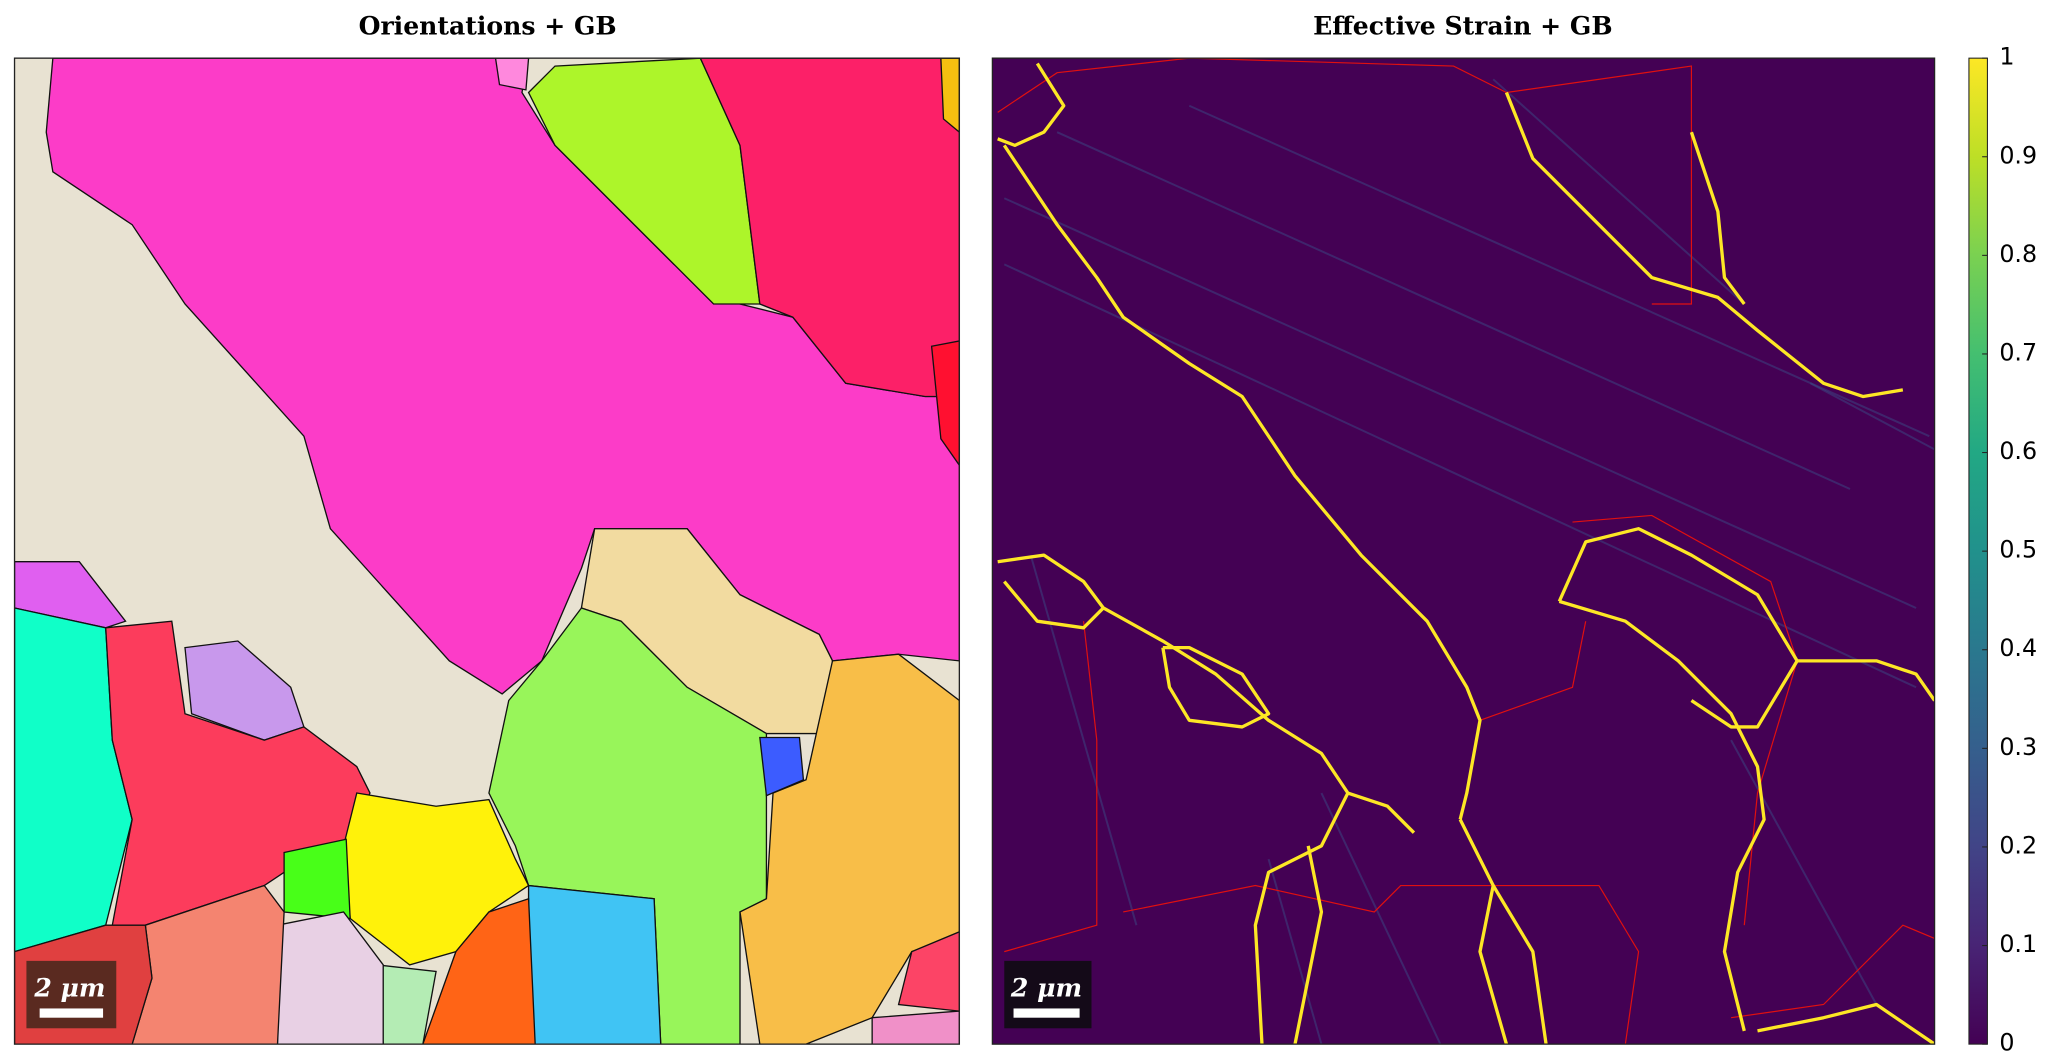  Describe the element at coordinates (1046, 1013) in the screenshot. I see `scale-bar` at that location.